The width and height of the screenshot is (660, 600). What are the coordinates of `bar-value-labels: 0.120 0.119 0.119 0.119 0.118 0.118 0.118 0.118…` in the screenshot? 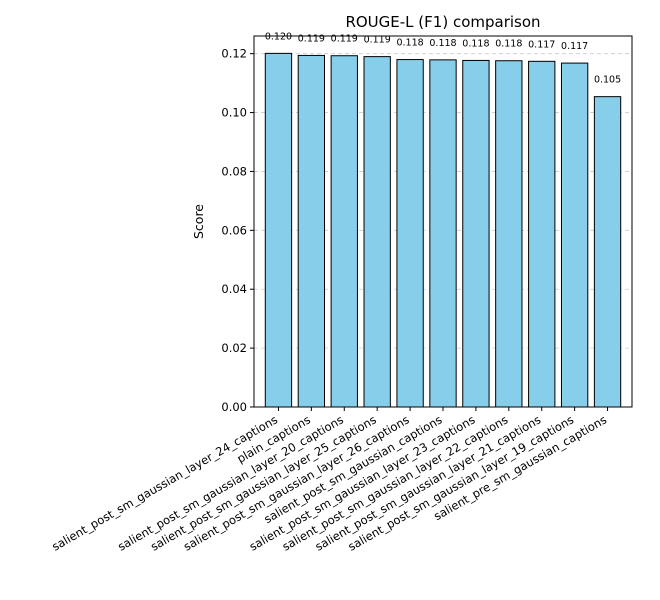 It's located at (443, 58).